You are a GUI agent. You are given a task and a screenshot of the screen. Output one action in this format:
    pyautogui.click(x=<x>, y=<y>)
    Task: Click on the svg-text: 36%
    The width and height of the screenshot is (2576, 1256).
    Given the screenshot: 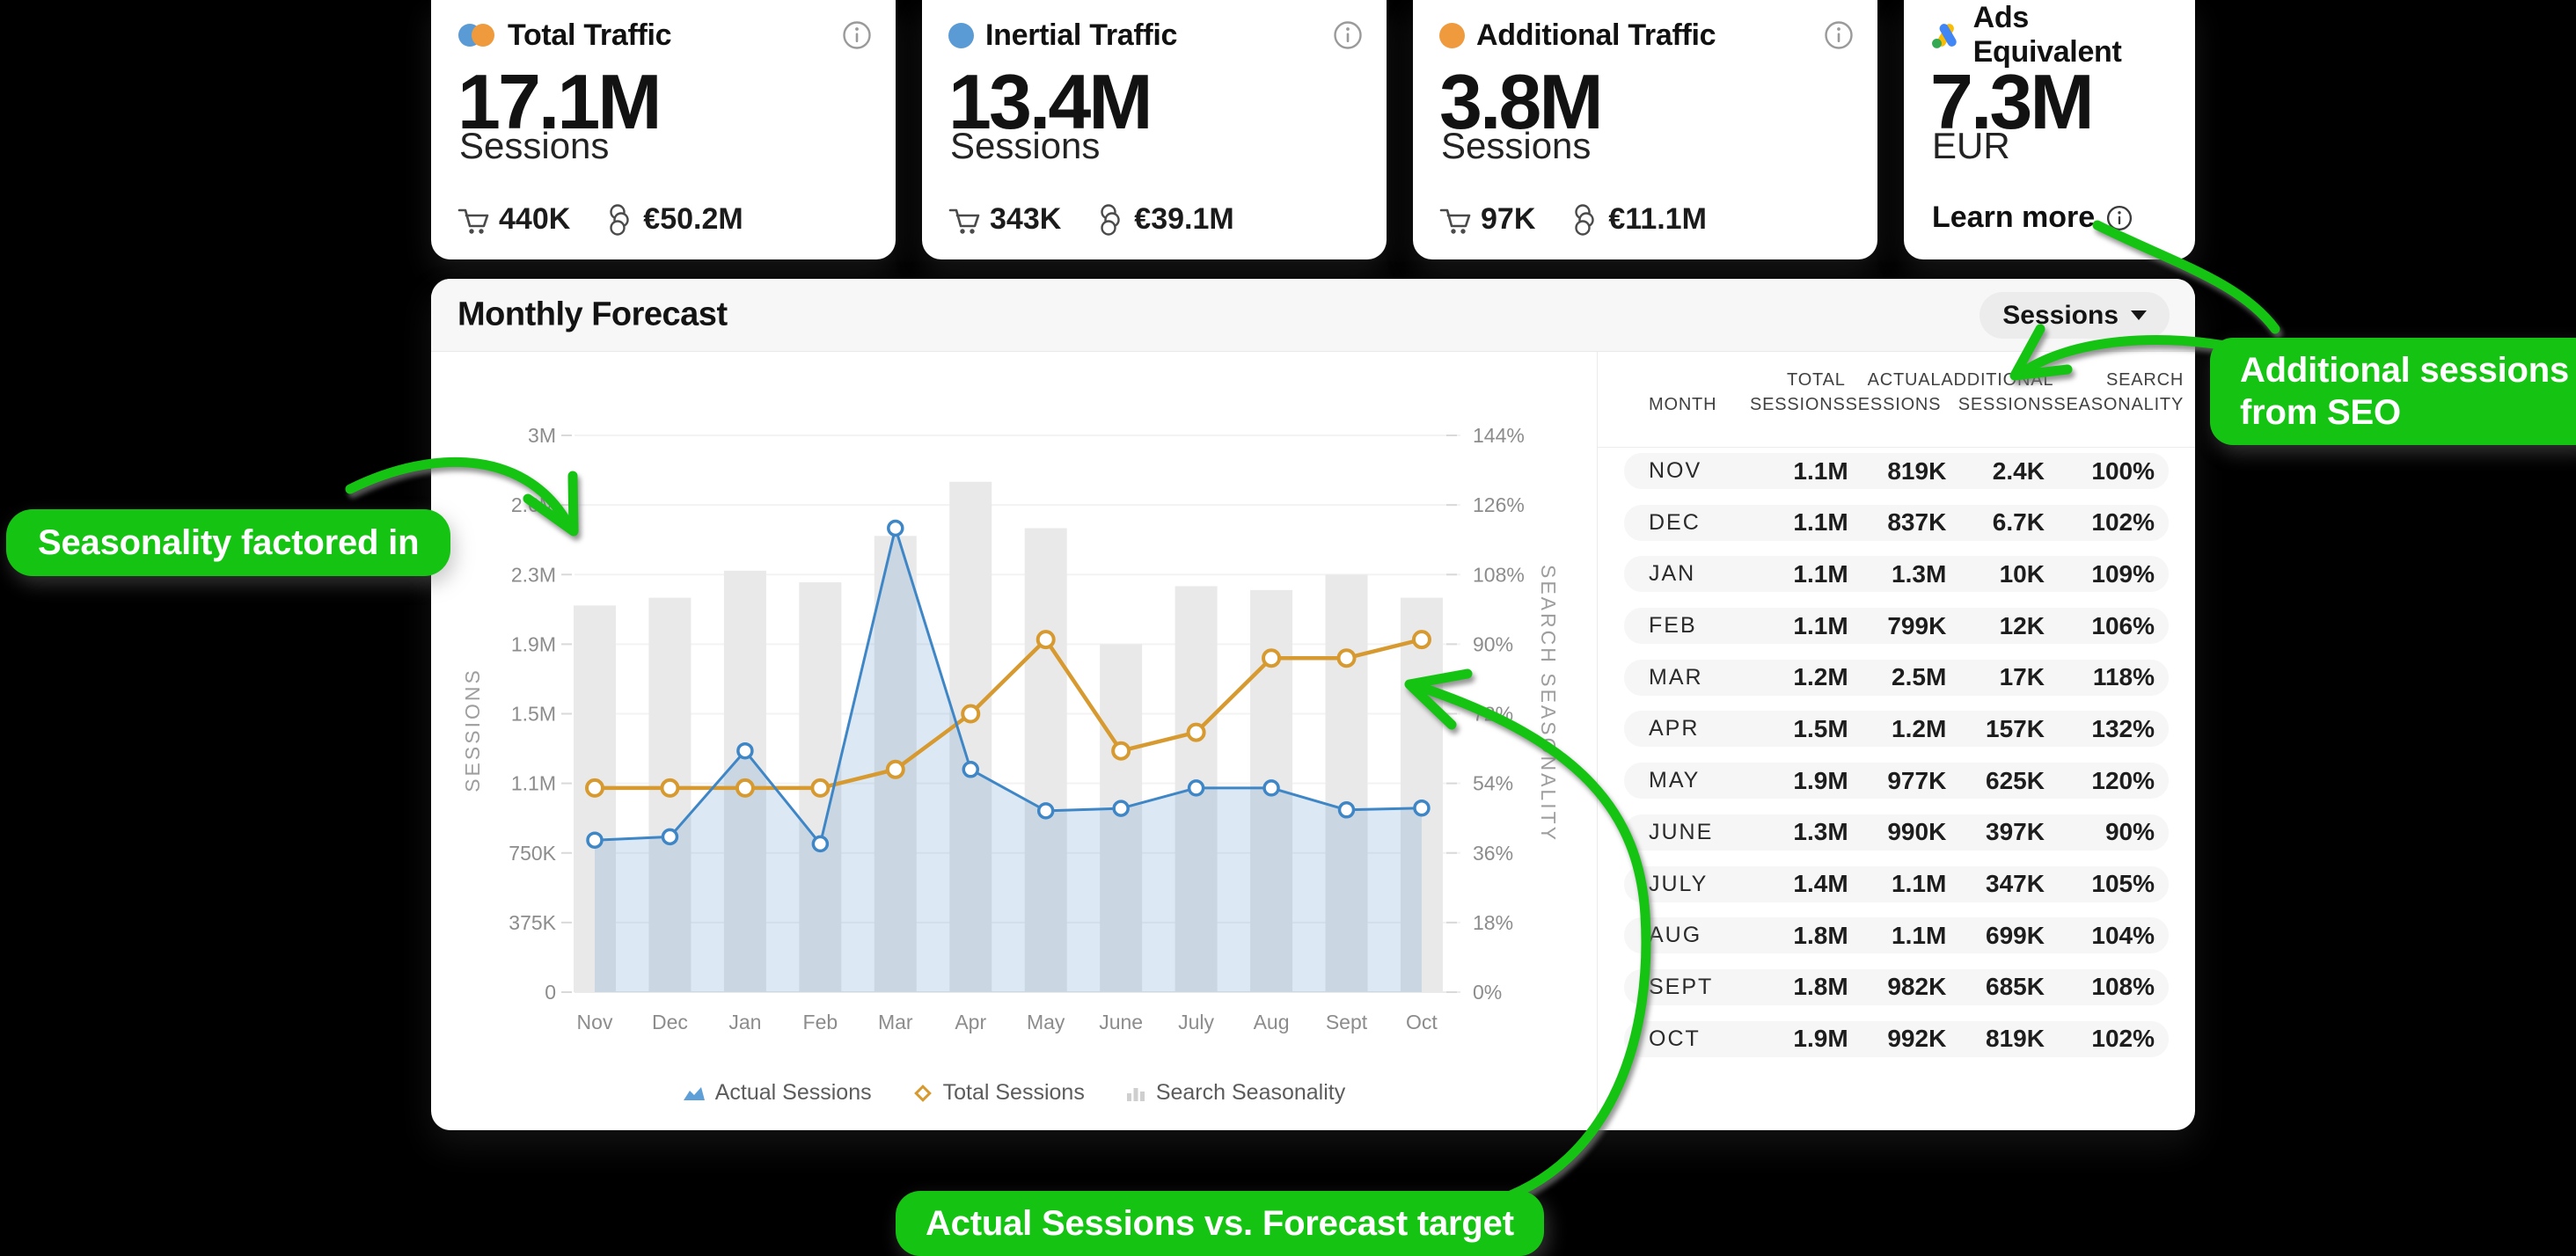 What is the action you would take?
    pyautogui.click(x=1493, y=853)
    